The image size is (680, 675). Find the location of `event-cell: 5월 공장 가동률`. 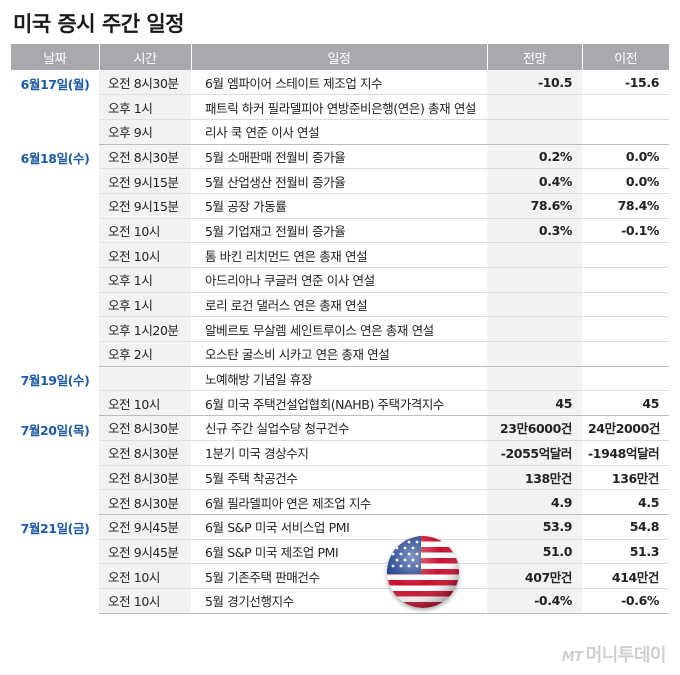

event-cell: 5월 공장 가동률 is located at coordinates (339, 206).